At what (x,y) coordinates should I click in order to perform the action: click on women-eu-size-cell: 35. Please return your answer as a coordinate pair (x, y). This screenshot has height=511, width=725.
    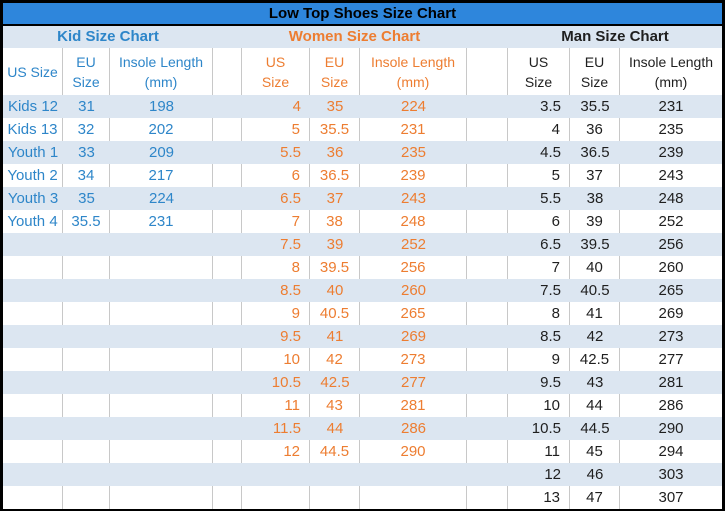
    Looking at the image, I should click on (335, 106).